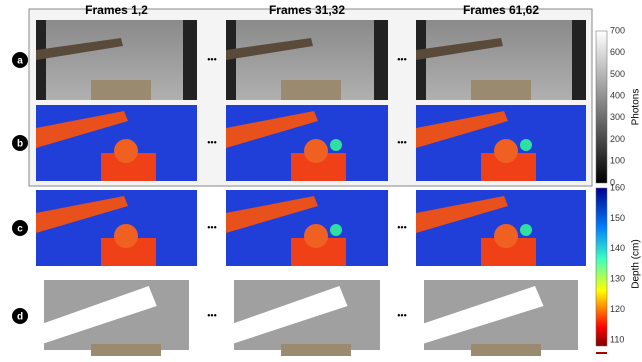 Image resolution: width=642 pixels, height=362 pixels. What do you see at coordinates (617, 161) in the screenshot?
I see `tick-label: 100` at bounding box center [617, 161].